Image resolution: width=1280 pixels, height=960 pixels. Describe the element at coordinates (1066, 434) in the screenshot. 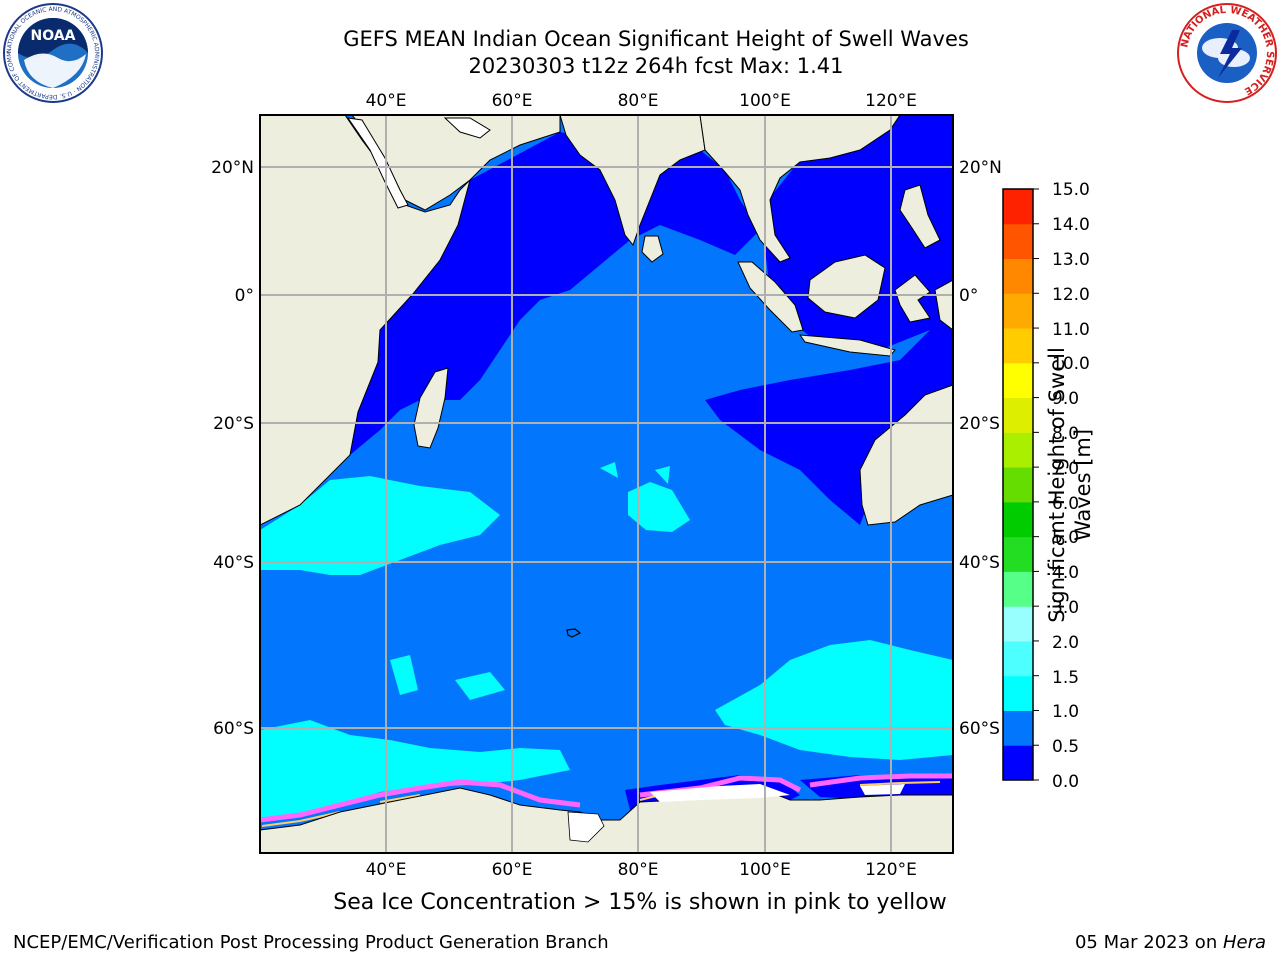

I see `colorbar-label: 8.0` at that location.